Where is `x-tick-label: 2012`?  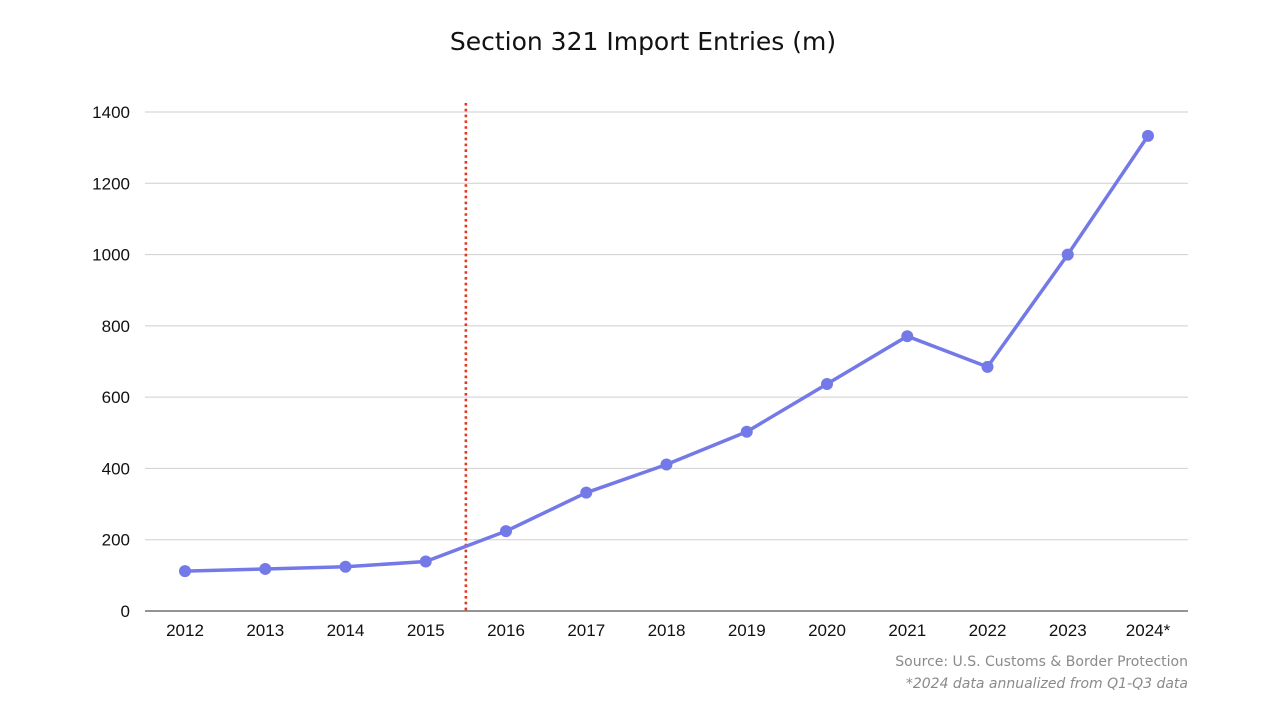
x-tick-label: 2012 is located at coordinates (185, 630).